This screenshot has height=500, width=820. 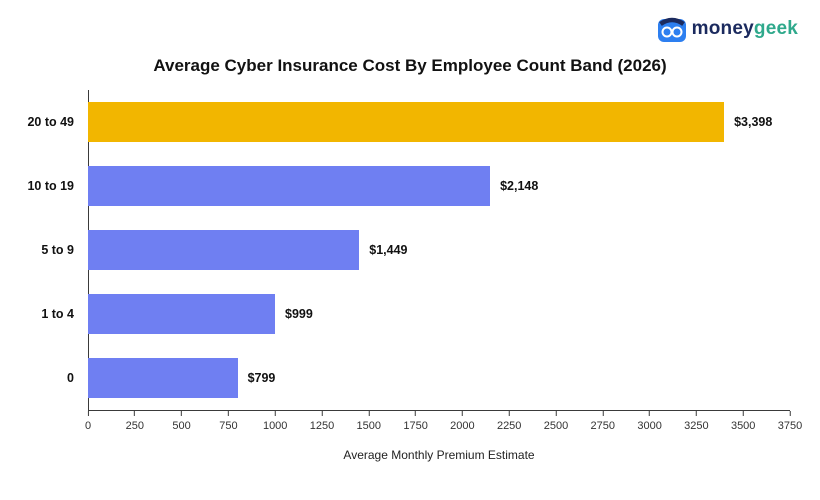 I want to click on bar-row: 1 to 4 $999, so click(x=398, y=314).